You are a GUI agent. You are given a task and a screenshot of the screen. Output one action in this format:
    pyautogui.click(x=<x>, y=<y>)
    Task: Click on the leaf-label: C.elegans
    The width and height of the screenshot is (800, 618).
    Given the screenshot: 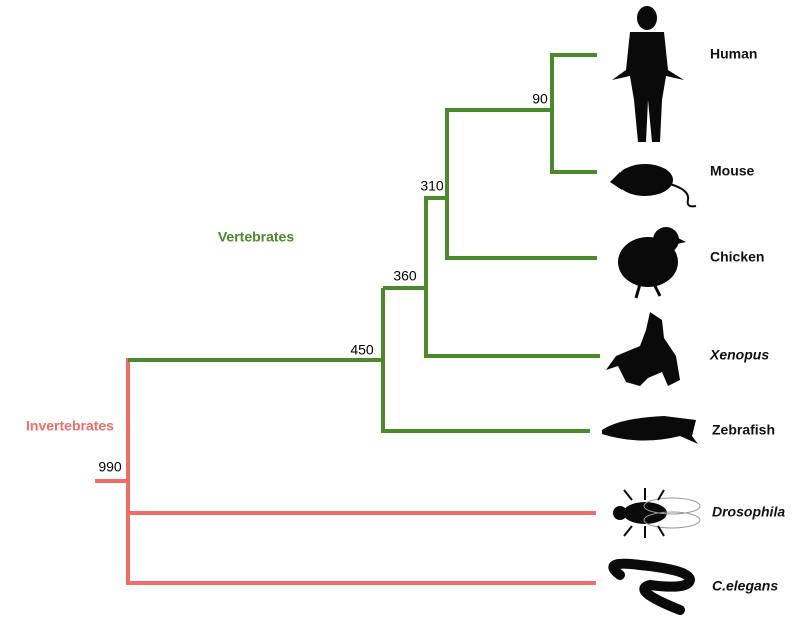 What is the action you would take?
    pyautogui.click(x=745, y=586)
    